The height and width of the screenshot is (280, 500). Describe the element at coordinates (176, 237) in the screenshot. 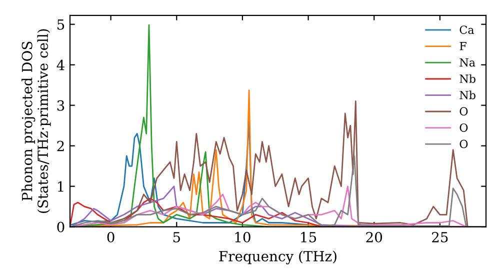

I see `x-tick-label: 5` at that location.